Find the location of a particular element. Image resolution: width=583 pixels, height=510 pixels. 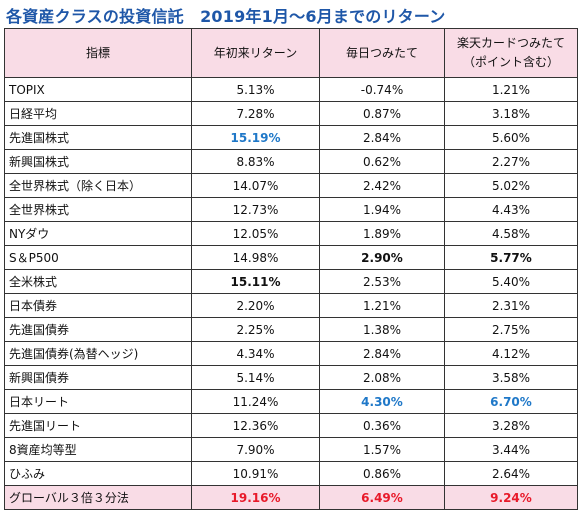

table-row: ひふみ 10.91% 0.86% 2.64% is located at coordinates (291, 473).